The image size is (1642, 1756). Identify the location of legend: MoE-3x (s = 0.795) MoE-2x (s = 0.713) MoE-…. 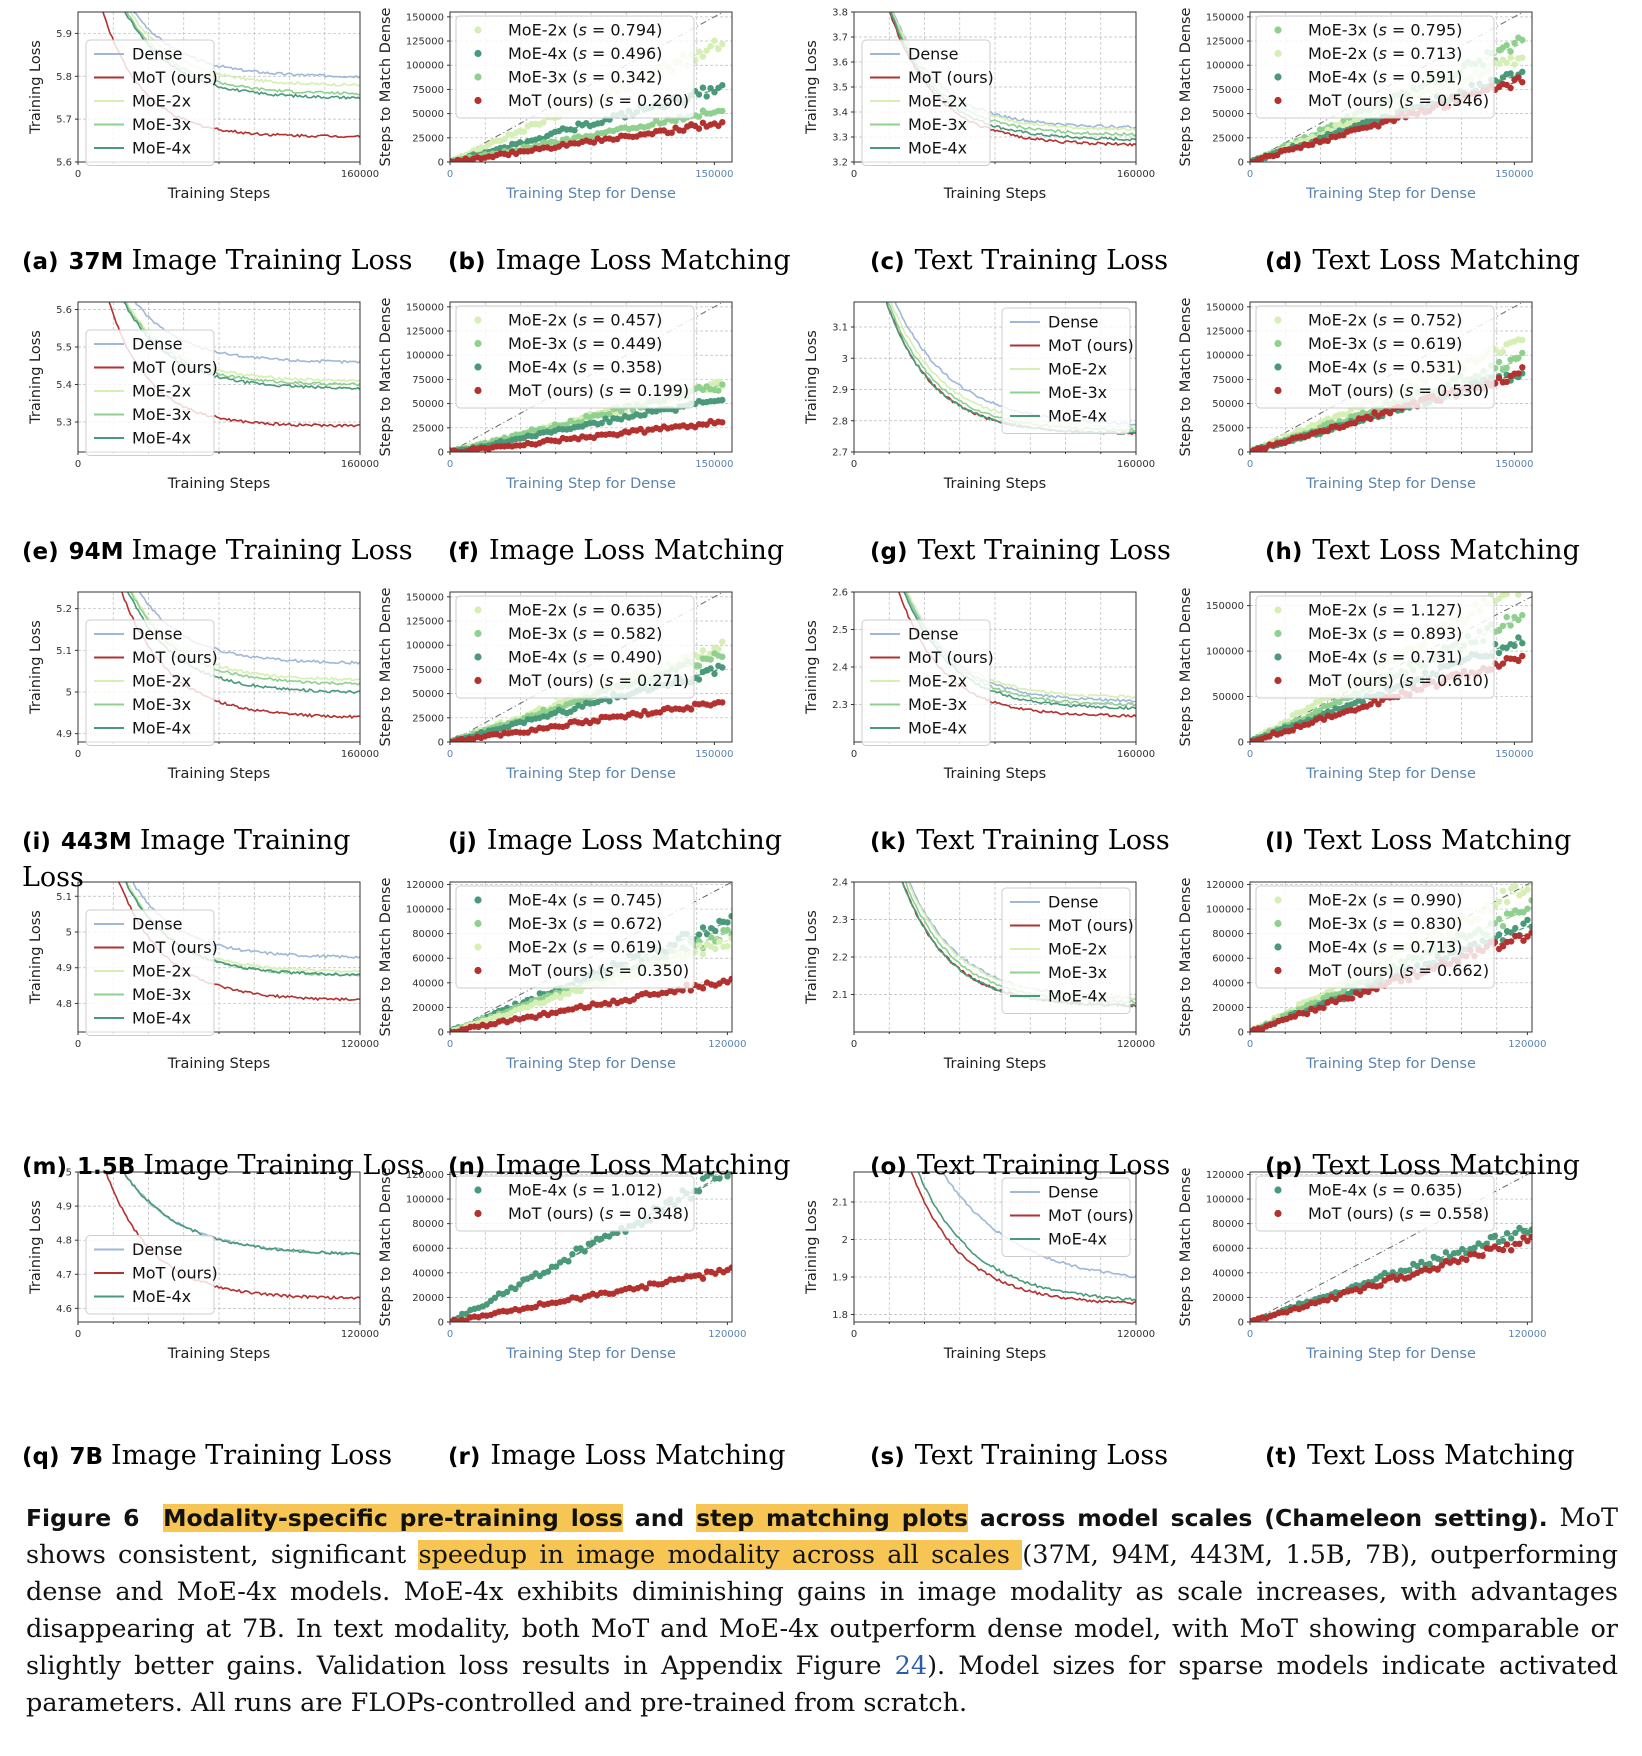
(1375, 67).